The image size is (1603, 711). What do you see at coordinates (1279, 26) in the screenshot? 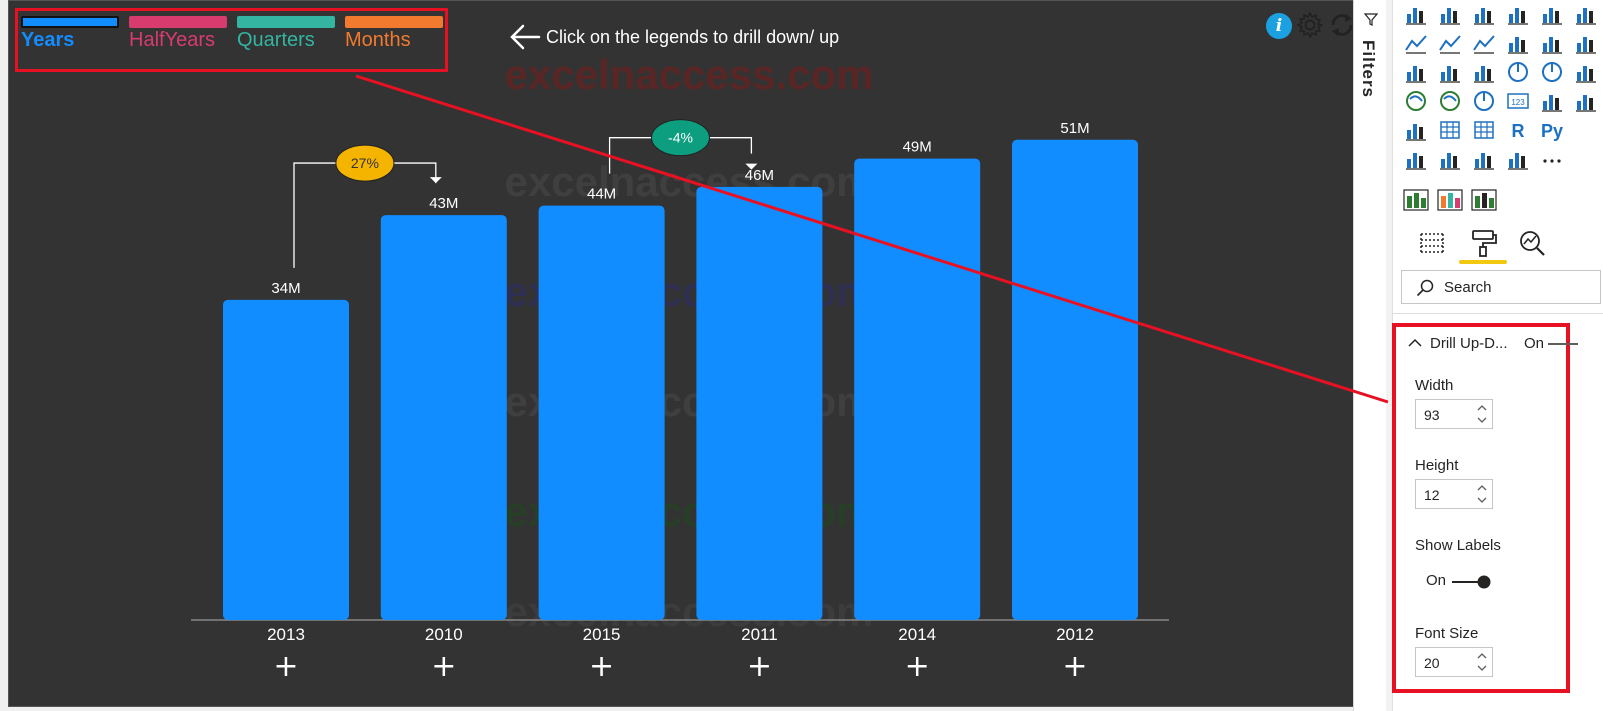
I see `info-icon: i` at bounding box center [1279, 26].